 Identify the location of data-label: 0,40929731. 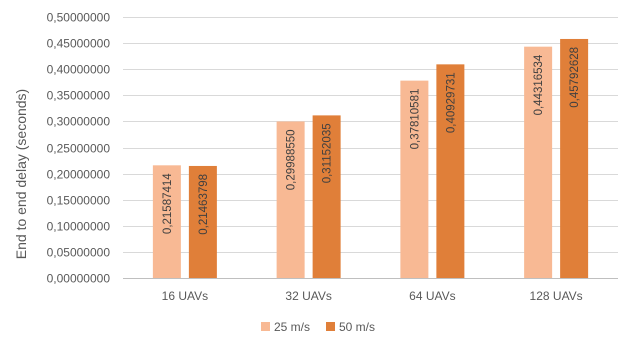
(451, 102).